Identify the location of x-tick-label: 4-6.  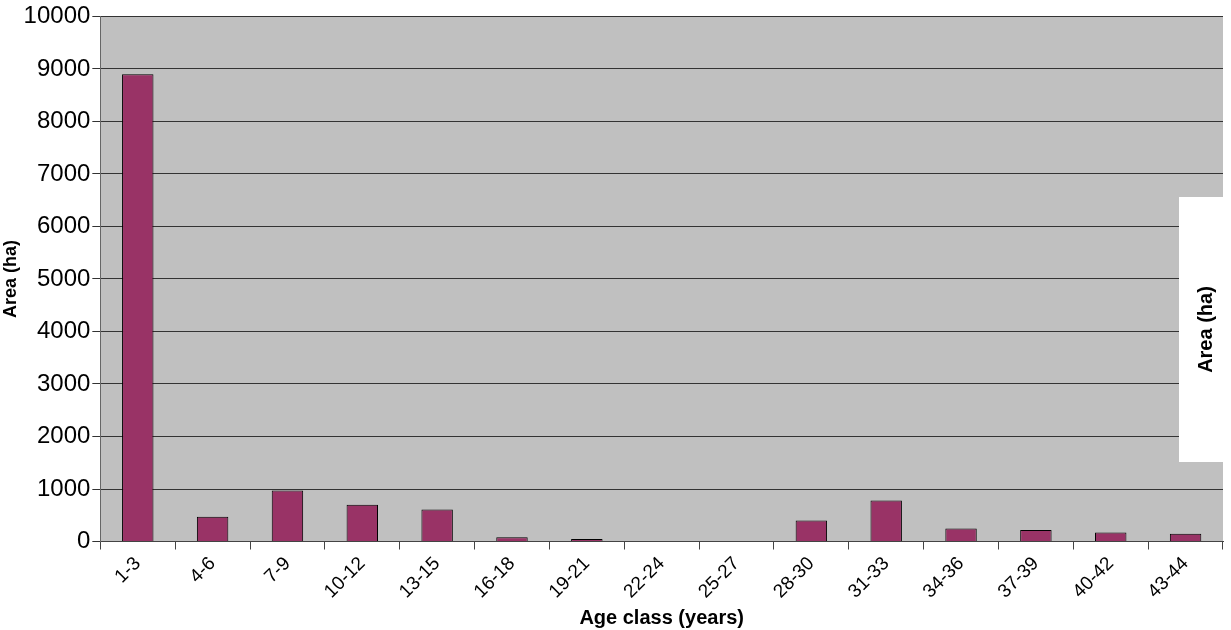
(202, 569).